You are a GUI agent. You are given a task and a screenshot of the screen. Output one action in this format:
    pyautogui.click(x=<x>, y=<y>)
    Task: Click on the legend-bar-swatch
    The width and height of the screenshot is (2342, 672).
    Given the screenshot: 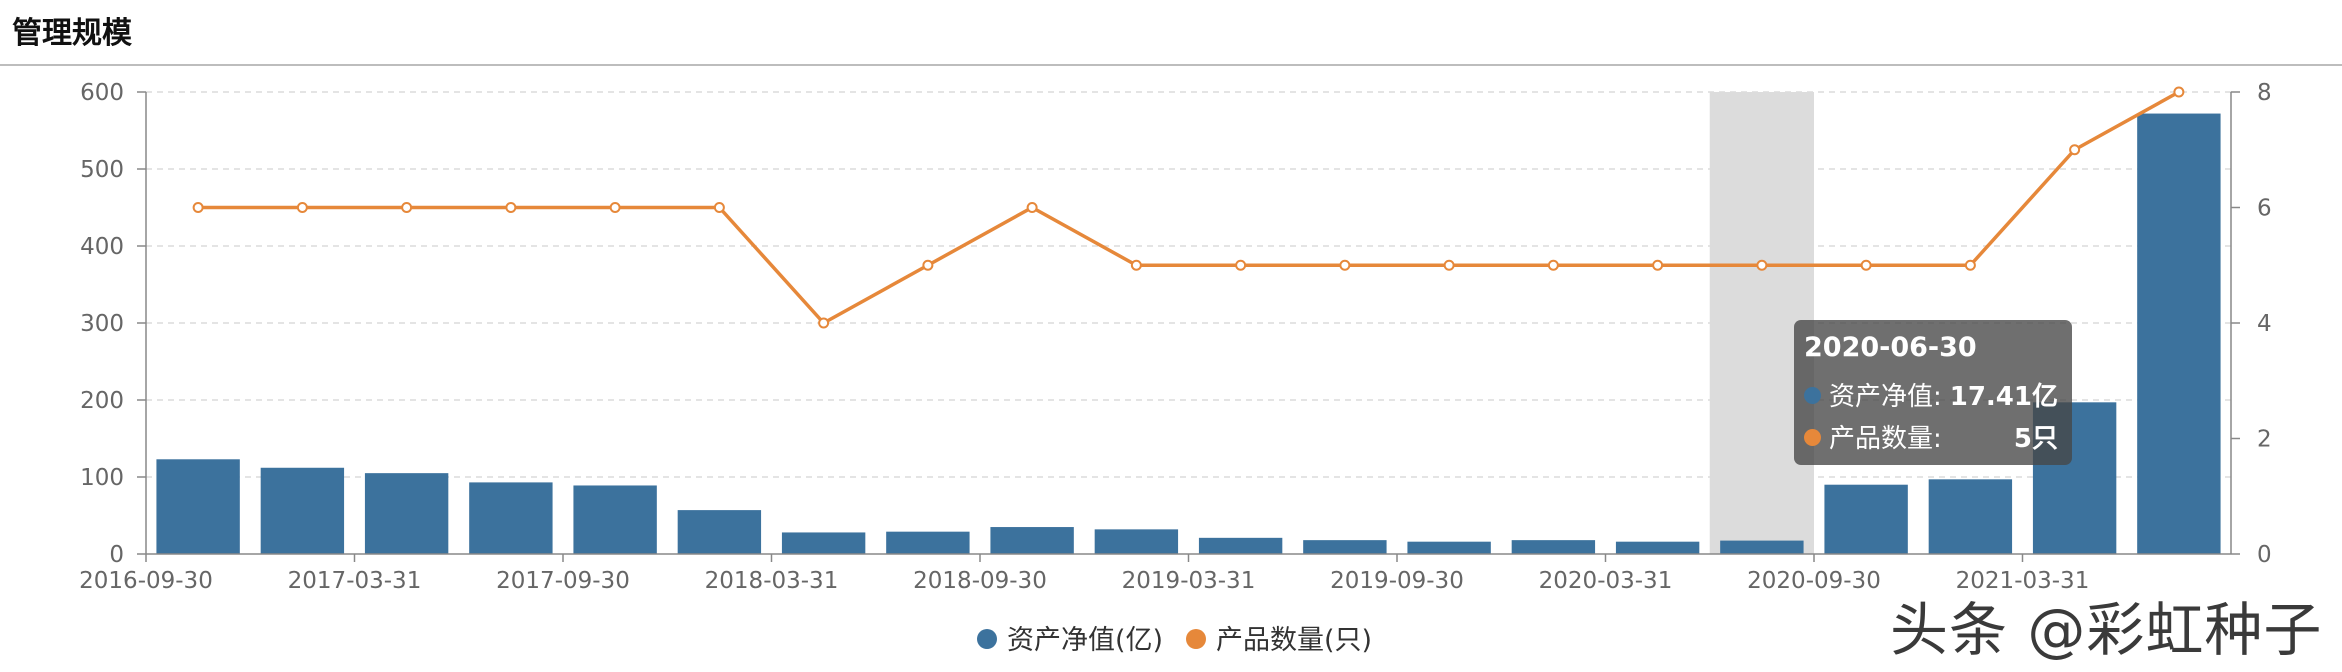 What is the action you would take?
    pyautogui.click(x=987, y=639)
    